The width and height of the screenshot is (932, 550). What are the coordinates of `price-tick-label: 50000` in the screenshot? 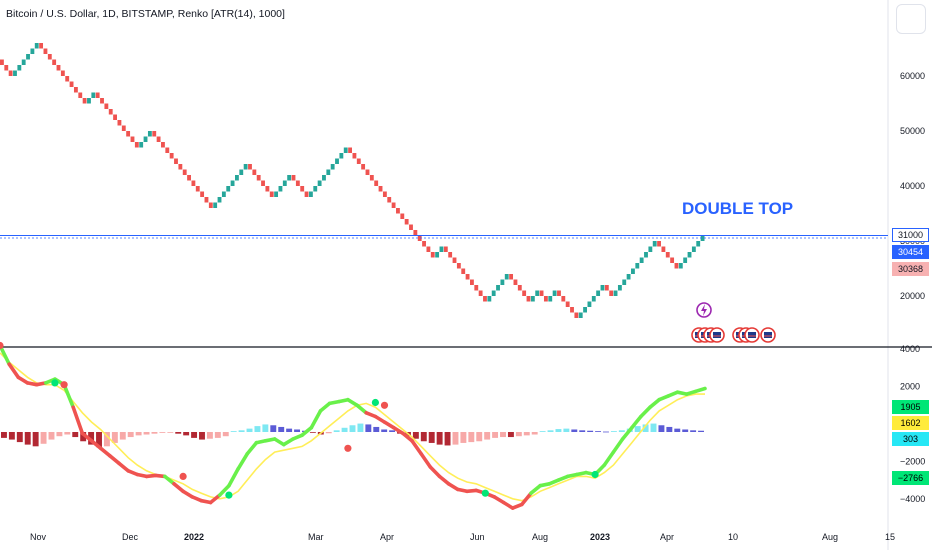 It's located at (912, 131).